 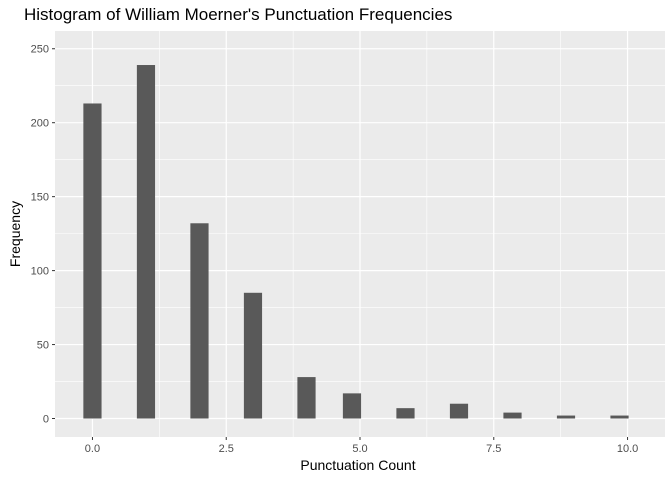 What do you see at coordinates (40, 272) in the screenshot?
I see `y-tick-label: 100` at bounding box center [40, 272].